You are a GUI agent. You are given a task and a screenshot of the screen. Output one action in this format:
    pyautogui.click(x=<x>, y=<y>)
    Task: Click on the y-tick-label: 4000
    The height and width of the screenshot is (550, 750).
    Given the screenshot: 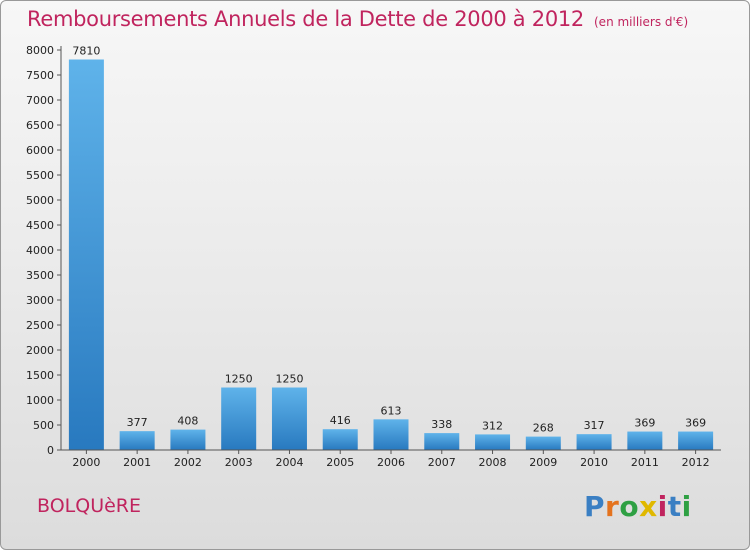 What is the action you would take?
    pyautogui.click(x=40, y=250)
    